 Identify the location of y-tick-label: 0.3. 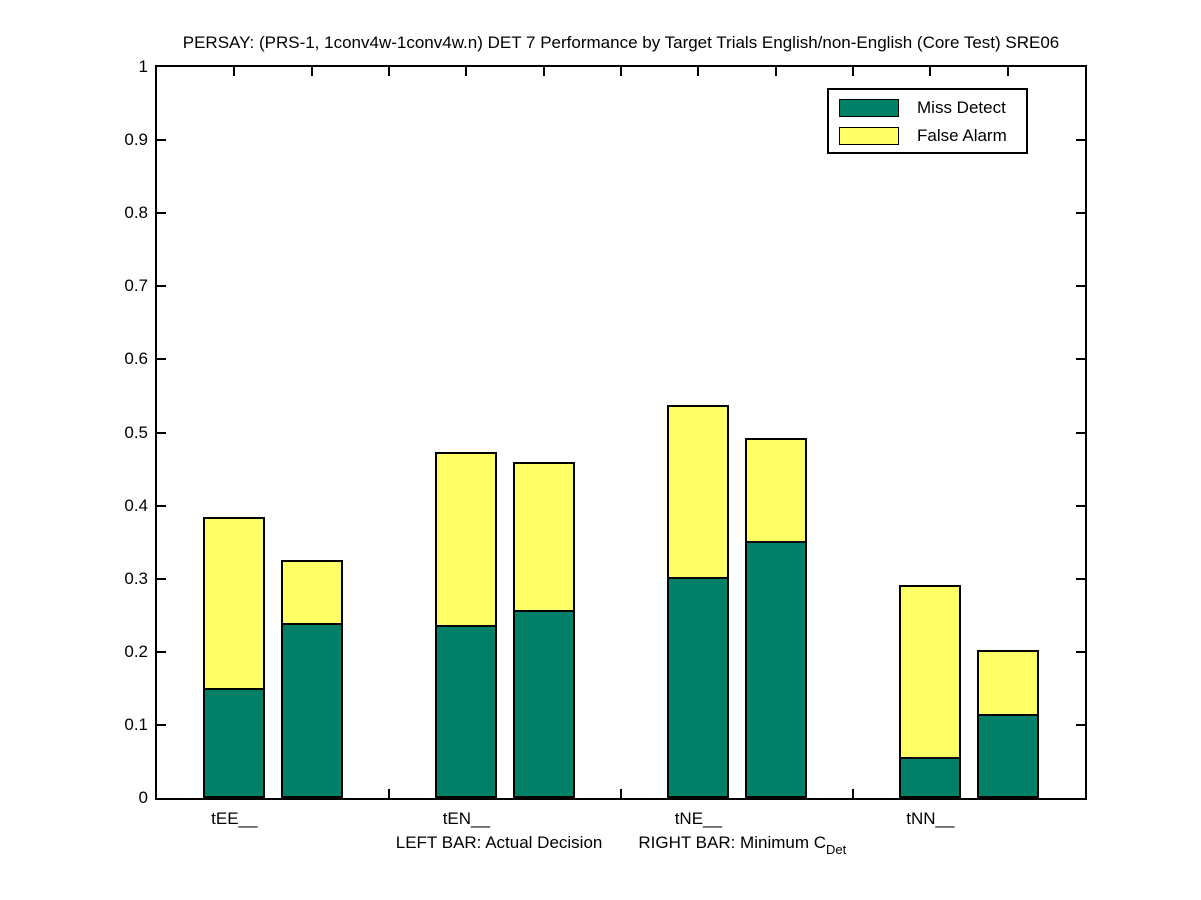
(136, 578).